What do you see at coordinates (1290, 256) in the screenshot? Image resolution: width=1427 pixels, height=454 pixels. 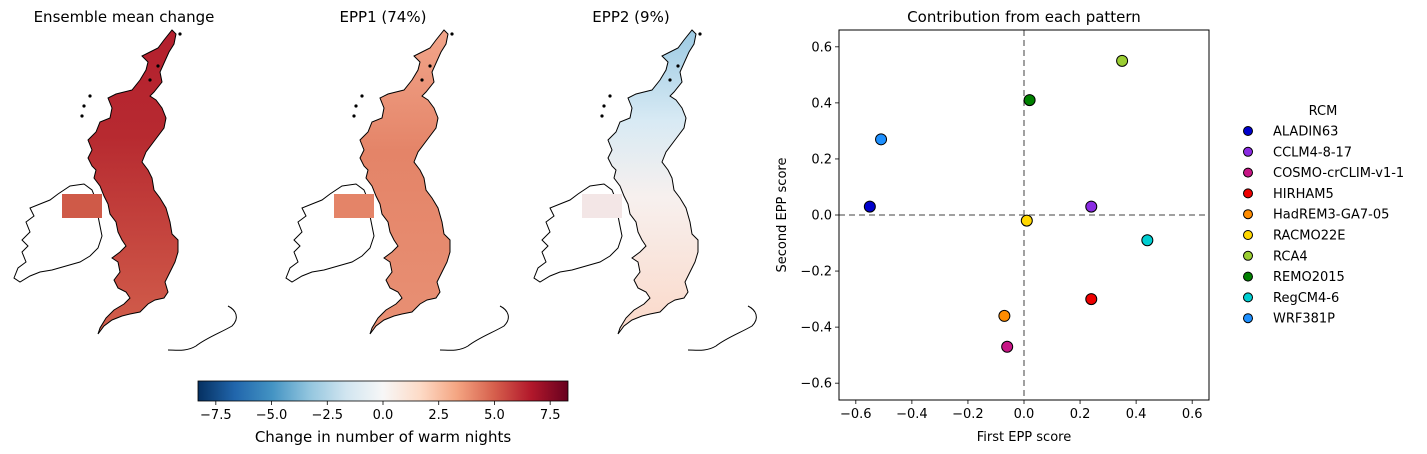 I see `legend-label: RCA4` at bounding box center [1290, 256].